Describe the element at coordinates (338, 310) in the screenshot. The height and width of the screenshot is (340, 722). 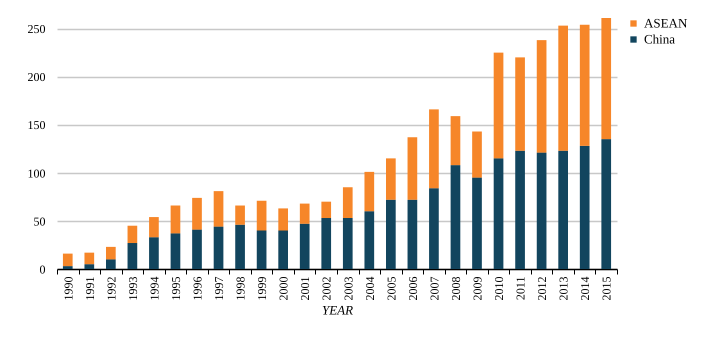
I see `x-axis-title: YEAR` at that location.